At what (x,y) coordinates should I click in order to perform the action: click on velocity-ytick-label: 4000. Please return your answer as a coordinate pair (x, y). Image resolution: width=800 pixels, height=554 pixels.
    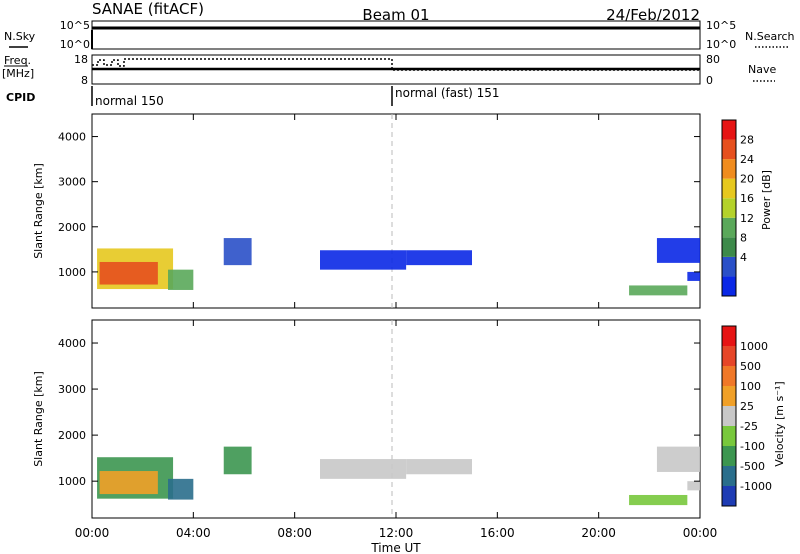
    Looking at the image, I should click on (72, 343).